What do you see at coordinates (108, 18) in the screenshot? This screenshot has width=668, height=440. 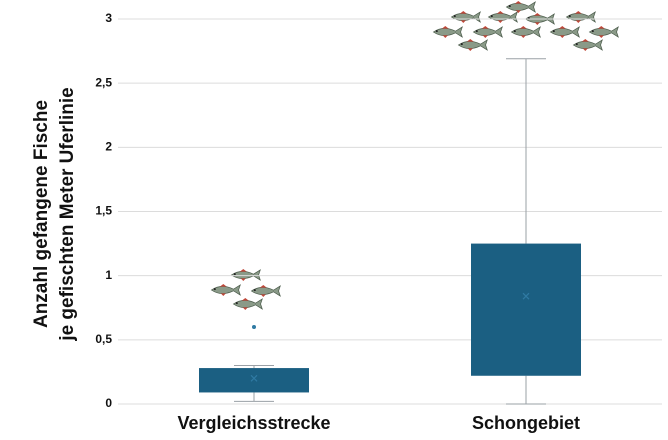 I see `y-tick-label: 3` at bounding box center [108, 18].